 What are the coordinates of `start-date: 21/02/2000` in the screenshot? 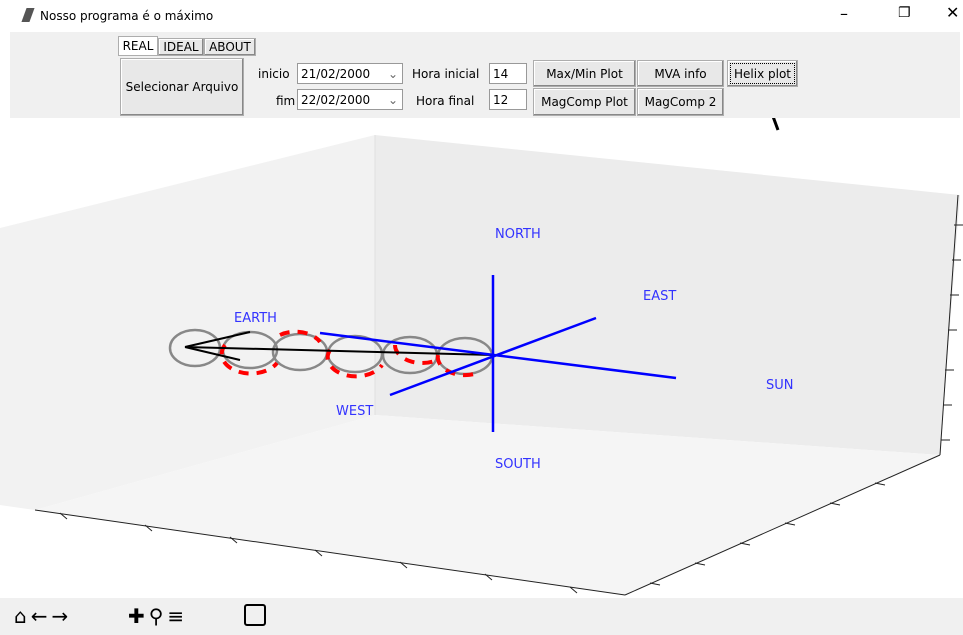 It's located at (336, 73).